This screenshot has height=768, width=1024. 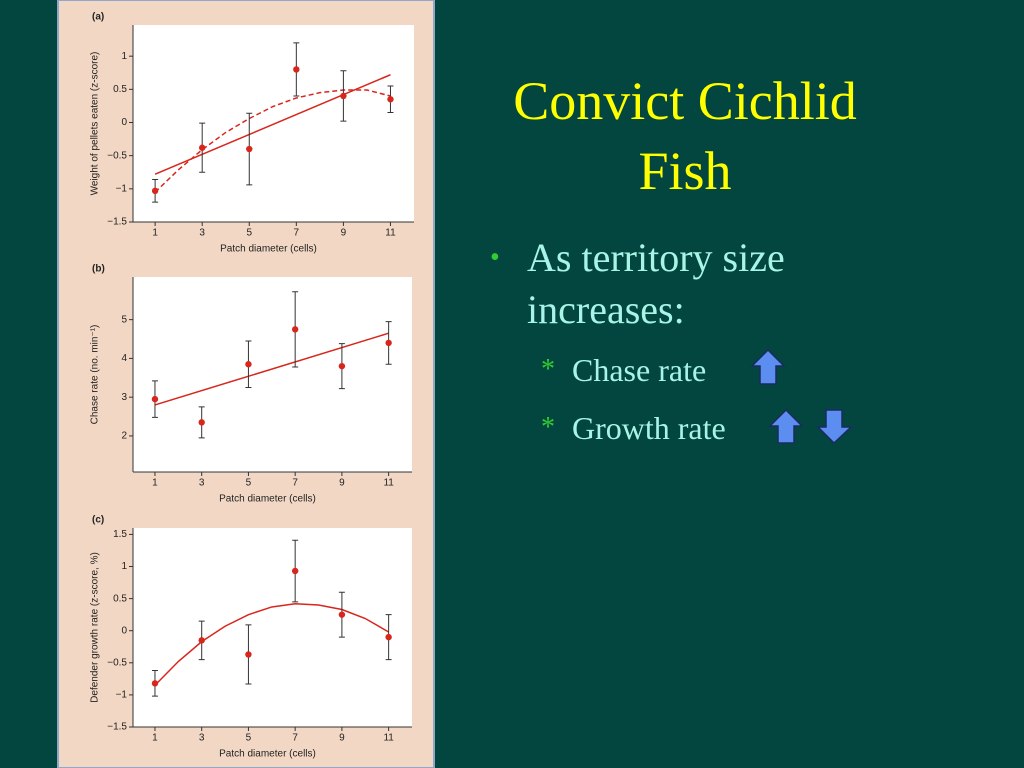 What do you see at coordinates (120, 534) in the screenshot?
I see `y-tick-label: 1.5` at bounding box center [120, 534].